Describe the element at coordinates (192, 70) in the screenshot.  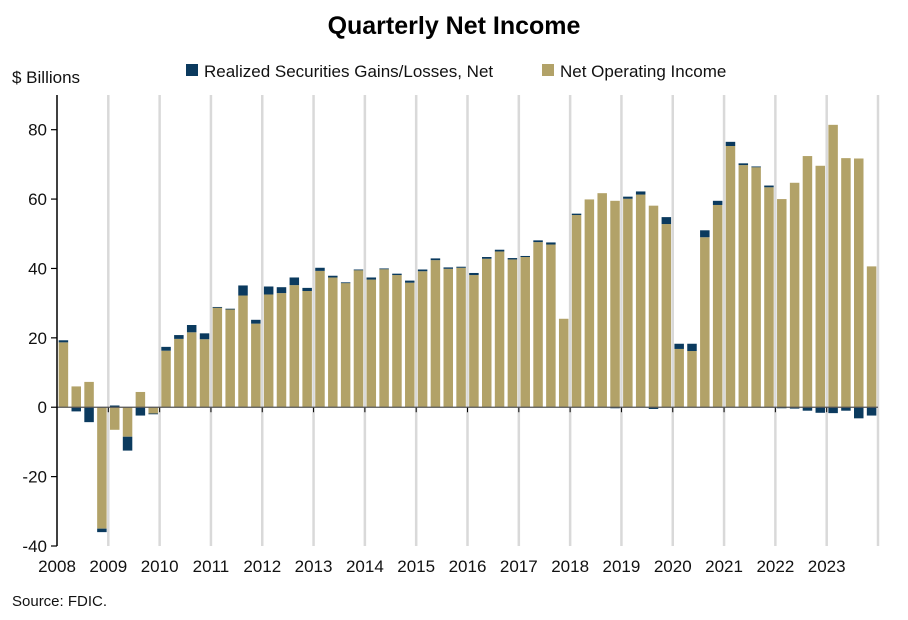
I see `legend-swatch-securities` at that location.